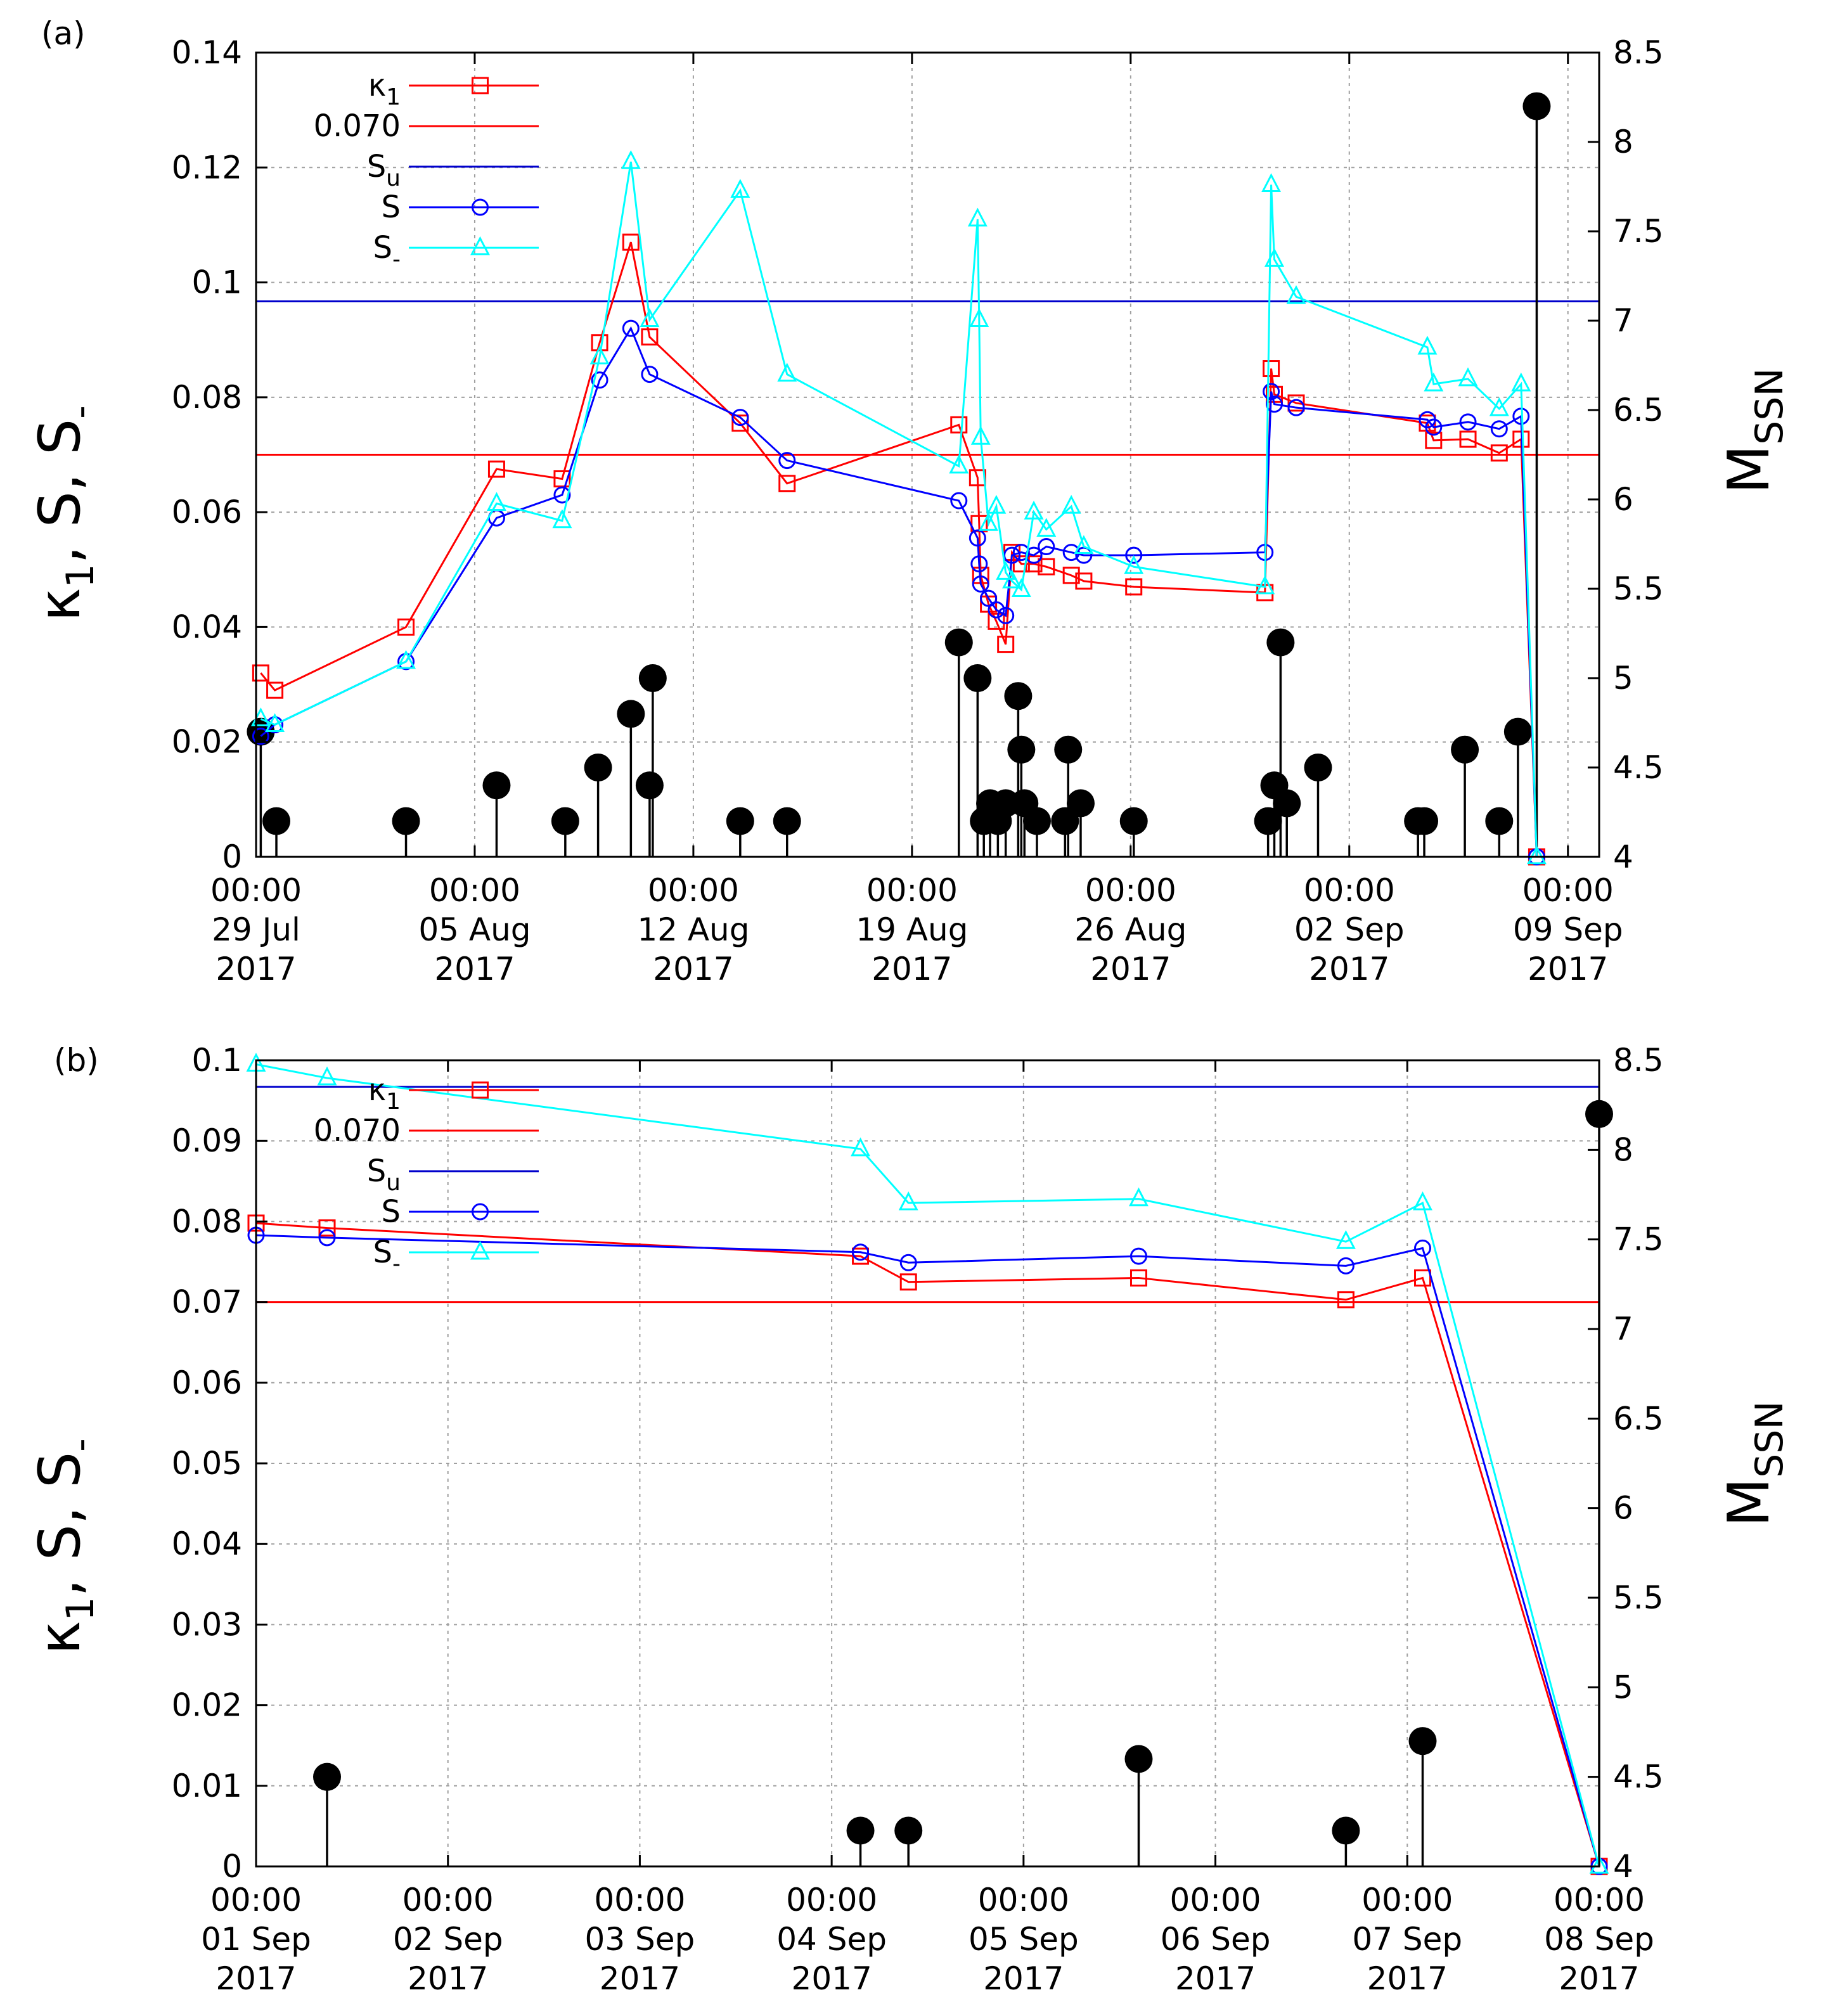 The height and width of the screenshot is (2016, 1821). I want to click on legend-label-th: 0.070, so click(358, 126).